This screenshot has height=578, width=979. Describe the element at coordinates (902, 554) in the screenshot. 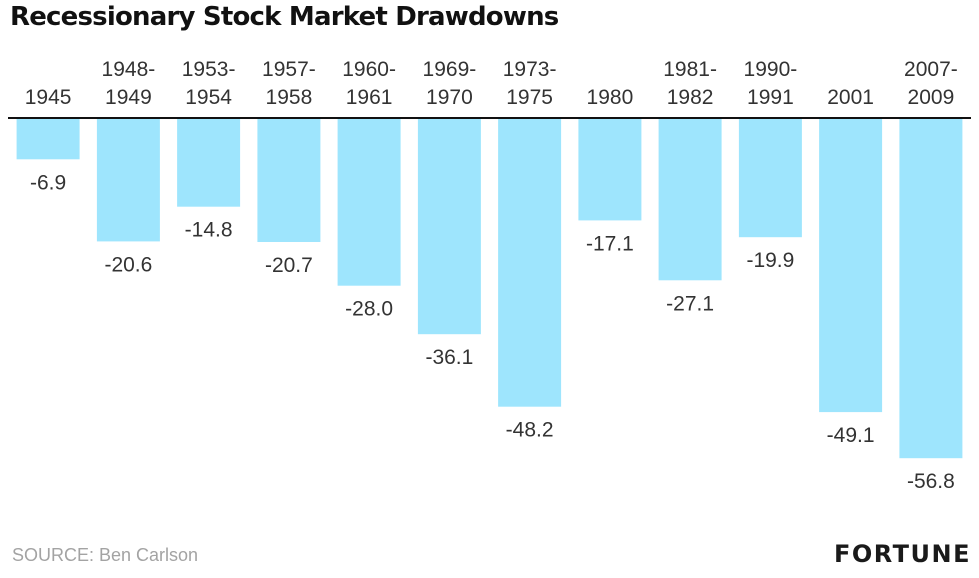

I see `fortune-logo: FORTUNE` at that location.